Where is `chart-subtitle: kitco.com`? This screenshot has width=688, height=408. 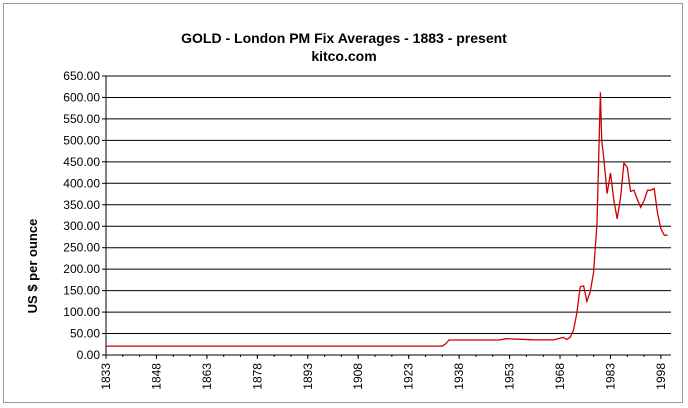
chart-subtitle: kitco.com is located at coordinates (344, 56).